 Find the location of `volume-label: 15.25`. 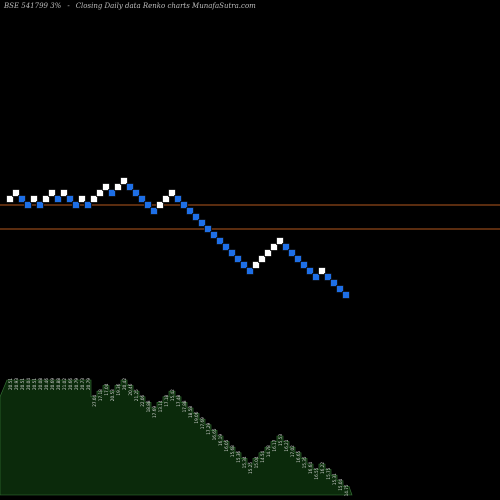

volume-label: 15.25 is located at coordinates (250, 468).